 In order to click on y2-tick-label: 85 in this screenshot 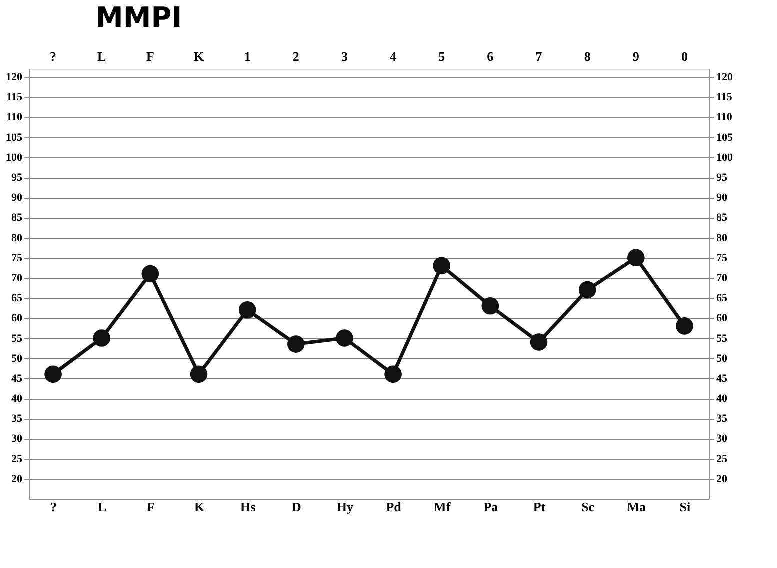, I will do `click(722, 218)`.